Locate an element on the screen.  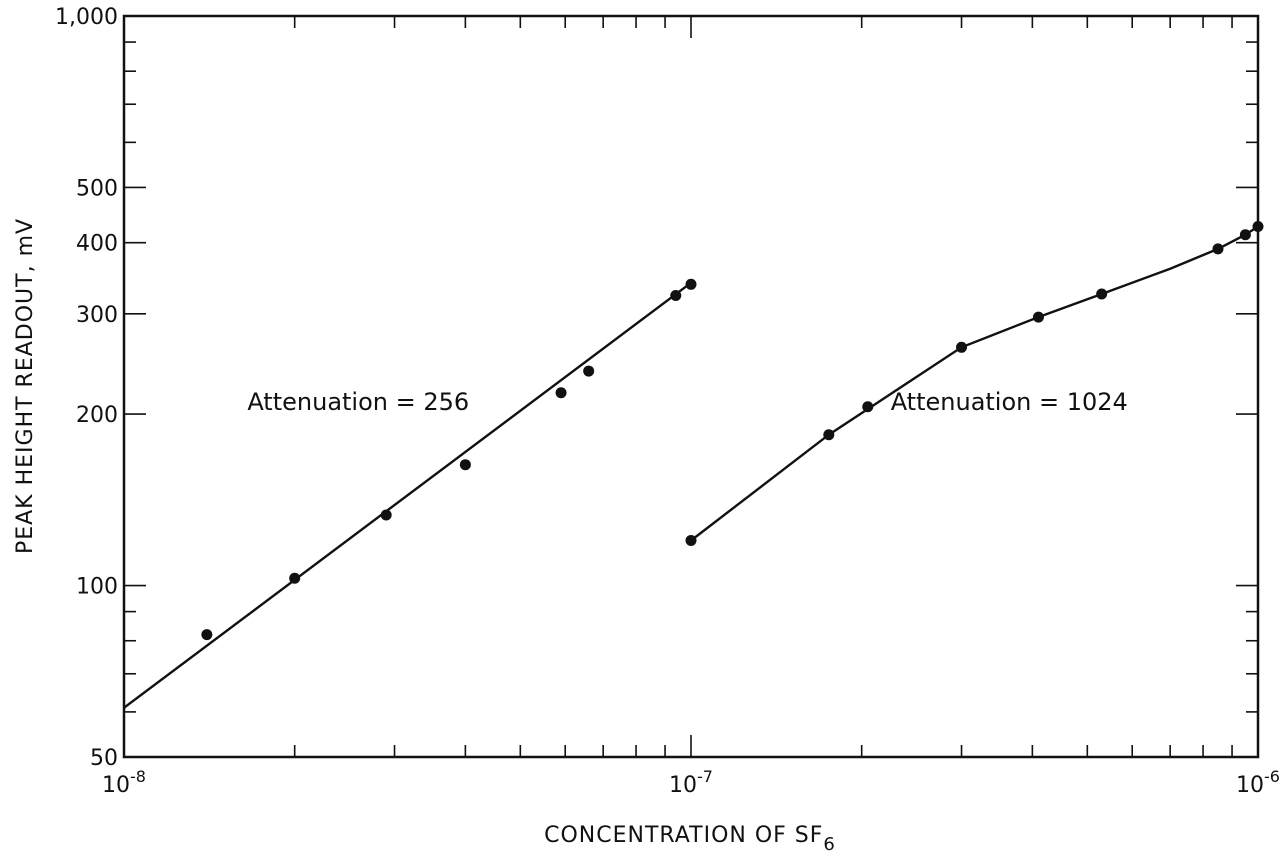
series-label-2: Attenuation = 1024 is located at coordinates (1009, 402).